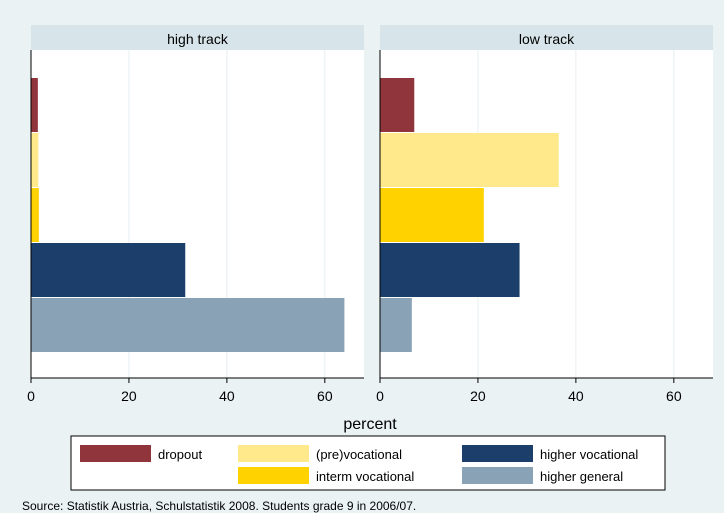 The width and height of the screenshot is (724, 513). What do you see at coordinates (450, 270) in the screenshot?
I see `bar-low-track-higher-vocational` at bounding box center [450, 270].